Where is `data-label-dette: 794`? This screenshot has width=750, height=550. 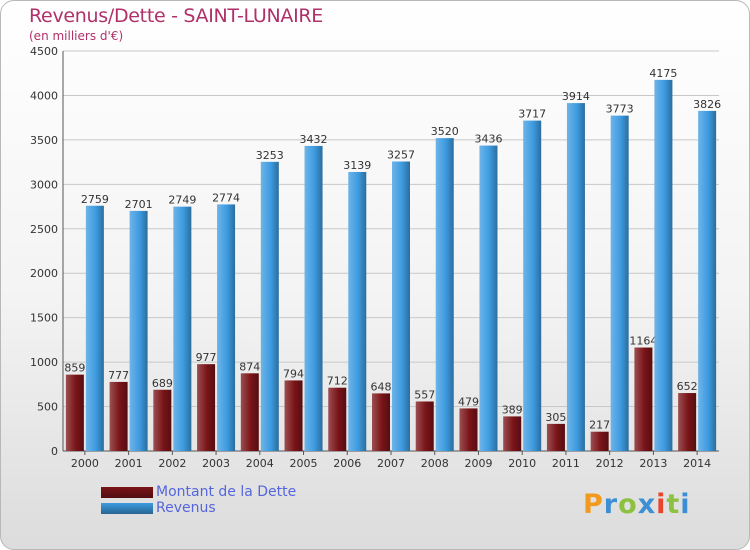
data-label-dette: 794 is located at coordinates (293, 373).